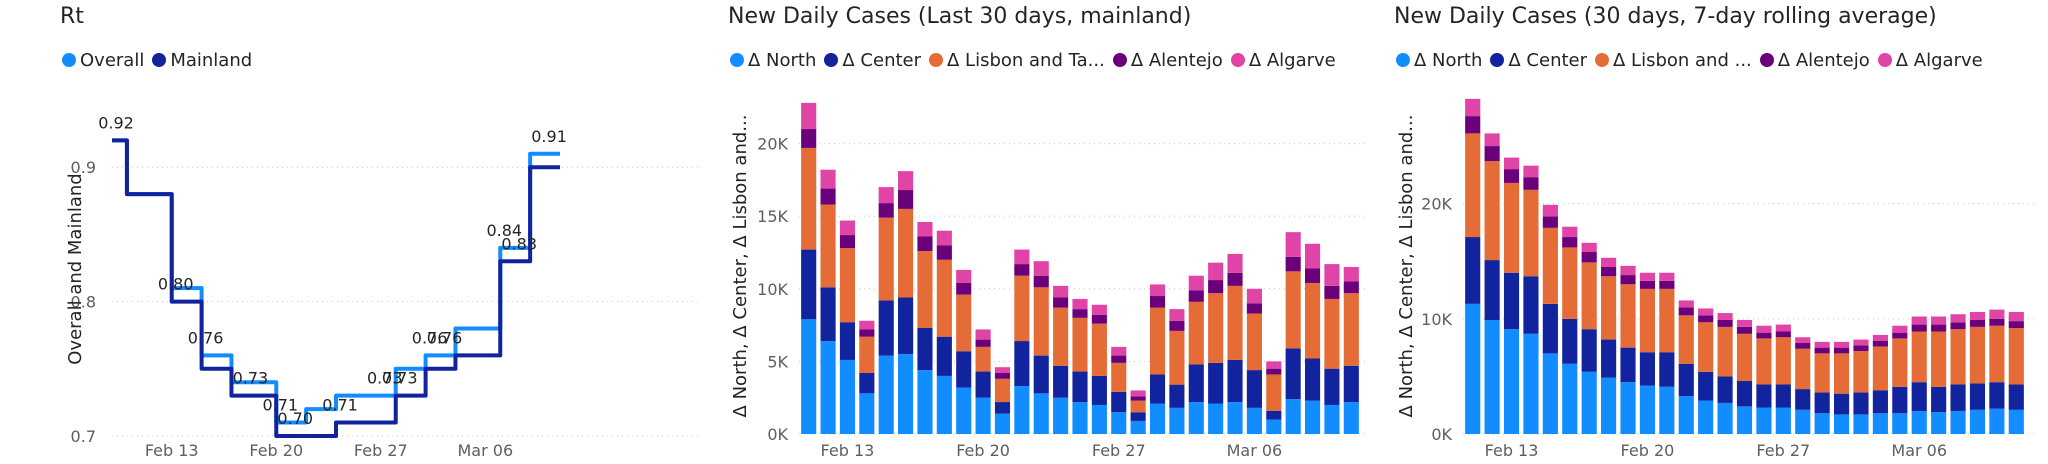  What do you see at coordinates (936, 60) in the screenshot?
I see `legend-swatch` at bounding box center [936, 60].